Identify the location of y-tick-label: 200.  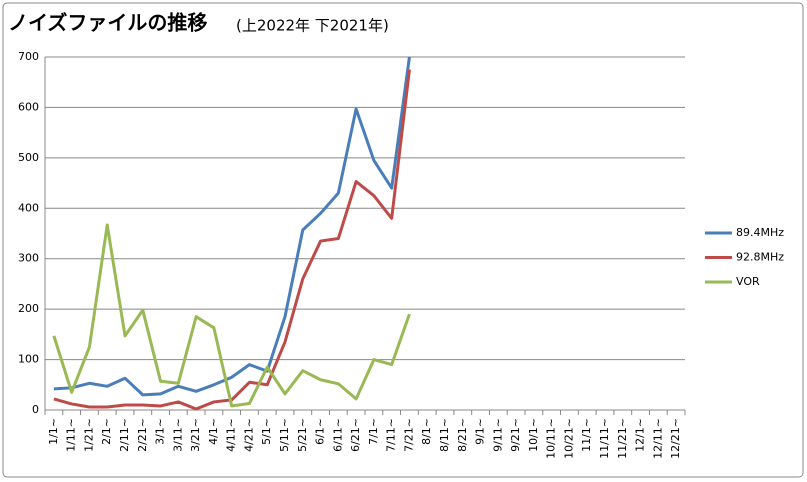
(28, 308).